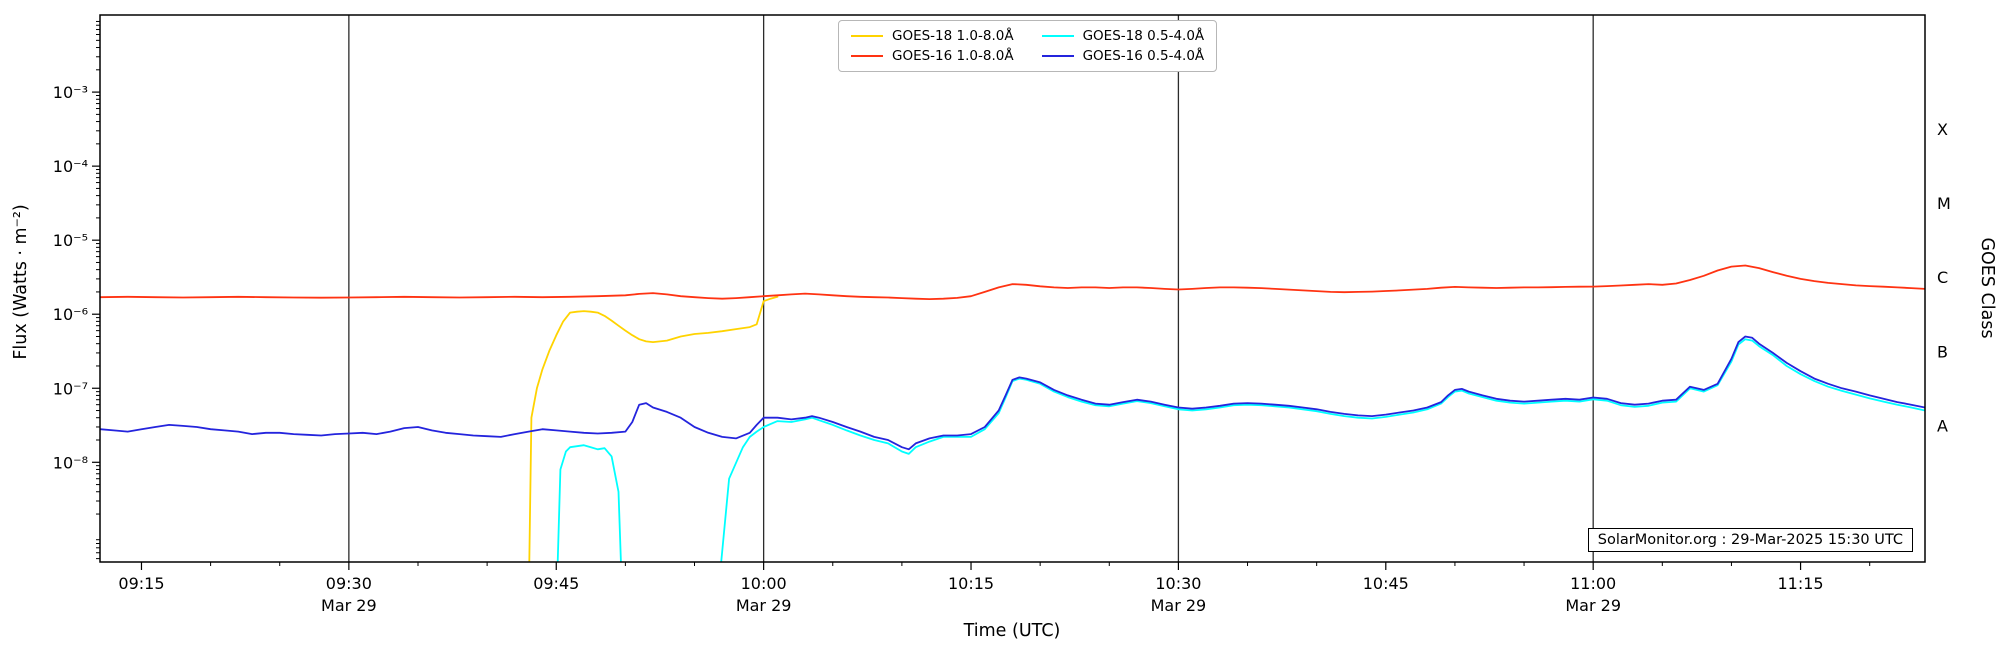 This screenshot has width=2000, height=650. What do you see at coordinates (1750, 540) in the screenshot?
I see `watermark-label: SolarMonitor.org : 29-Mar-2025 15:30 UTC` at bounding box center [1750, 540].